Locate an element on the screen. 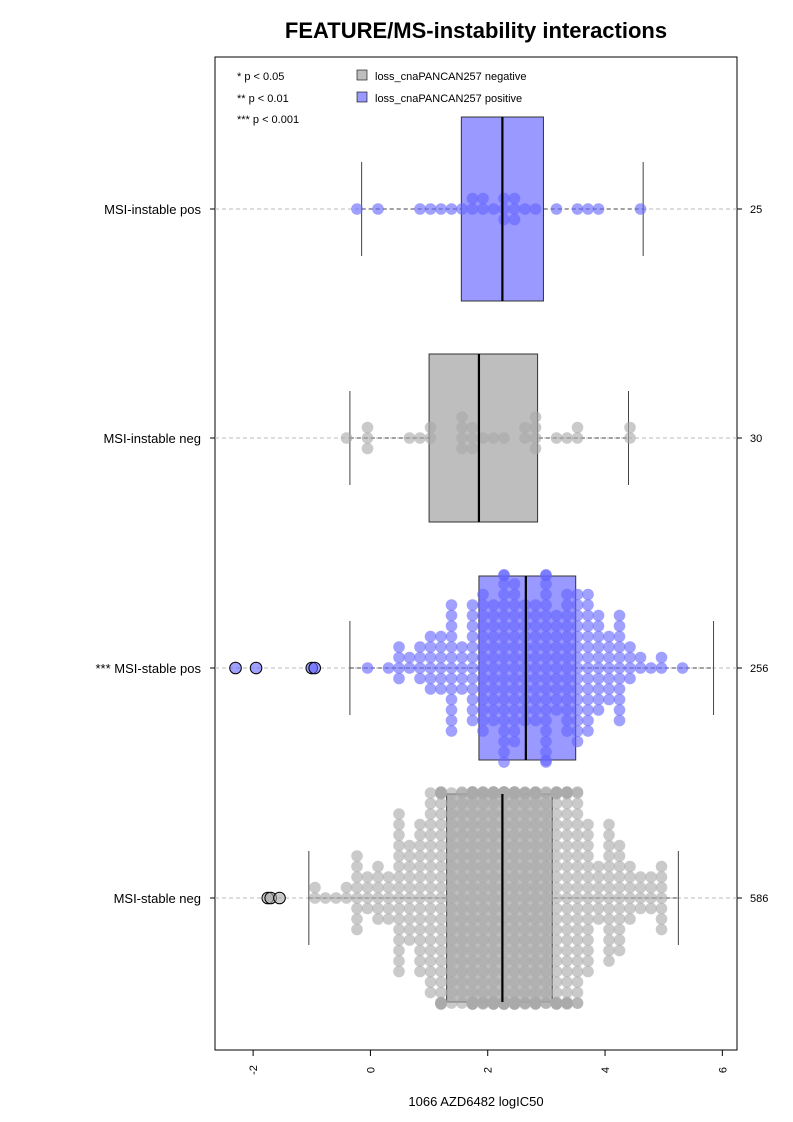 The image size is (793, 1122). group-count: 256 is located at coordinates (759, 669).